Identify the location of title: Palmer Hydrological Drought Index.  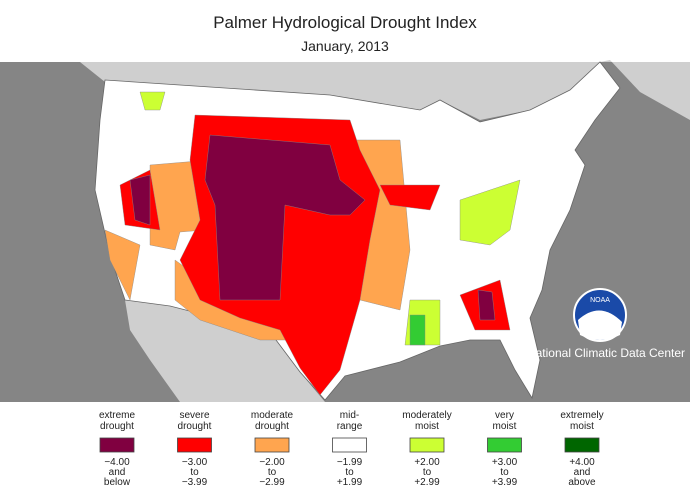
(345, 22).